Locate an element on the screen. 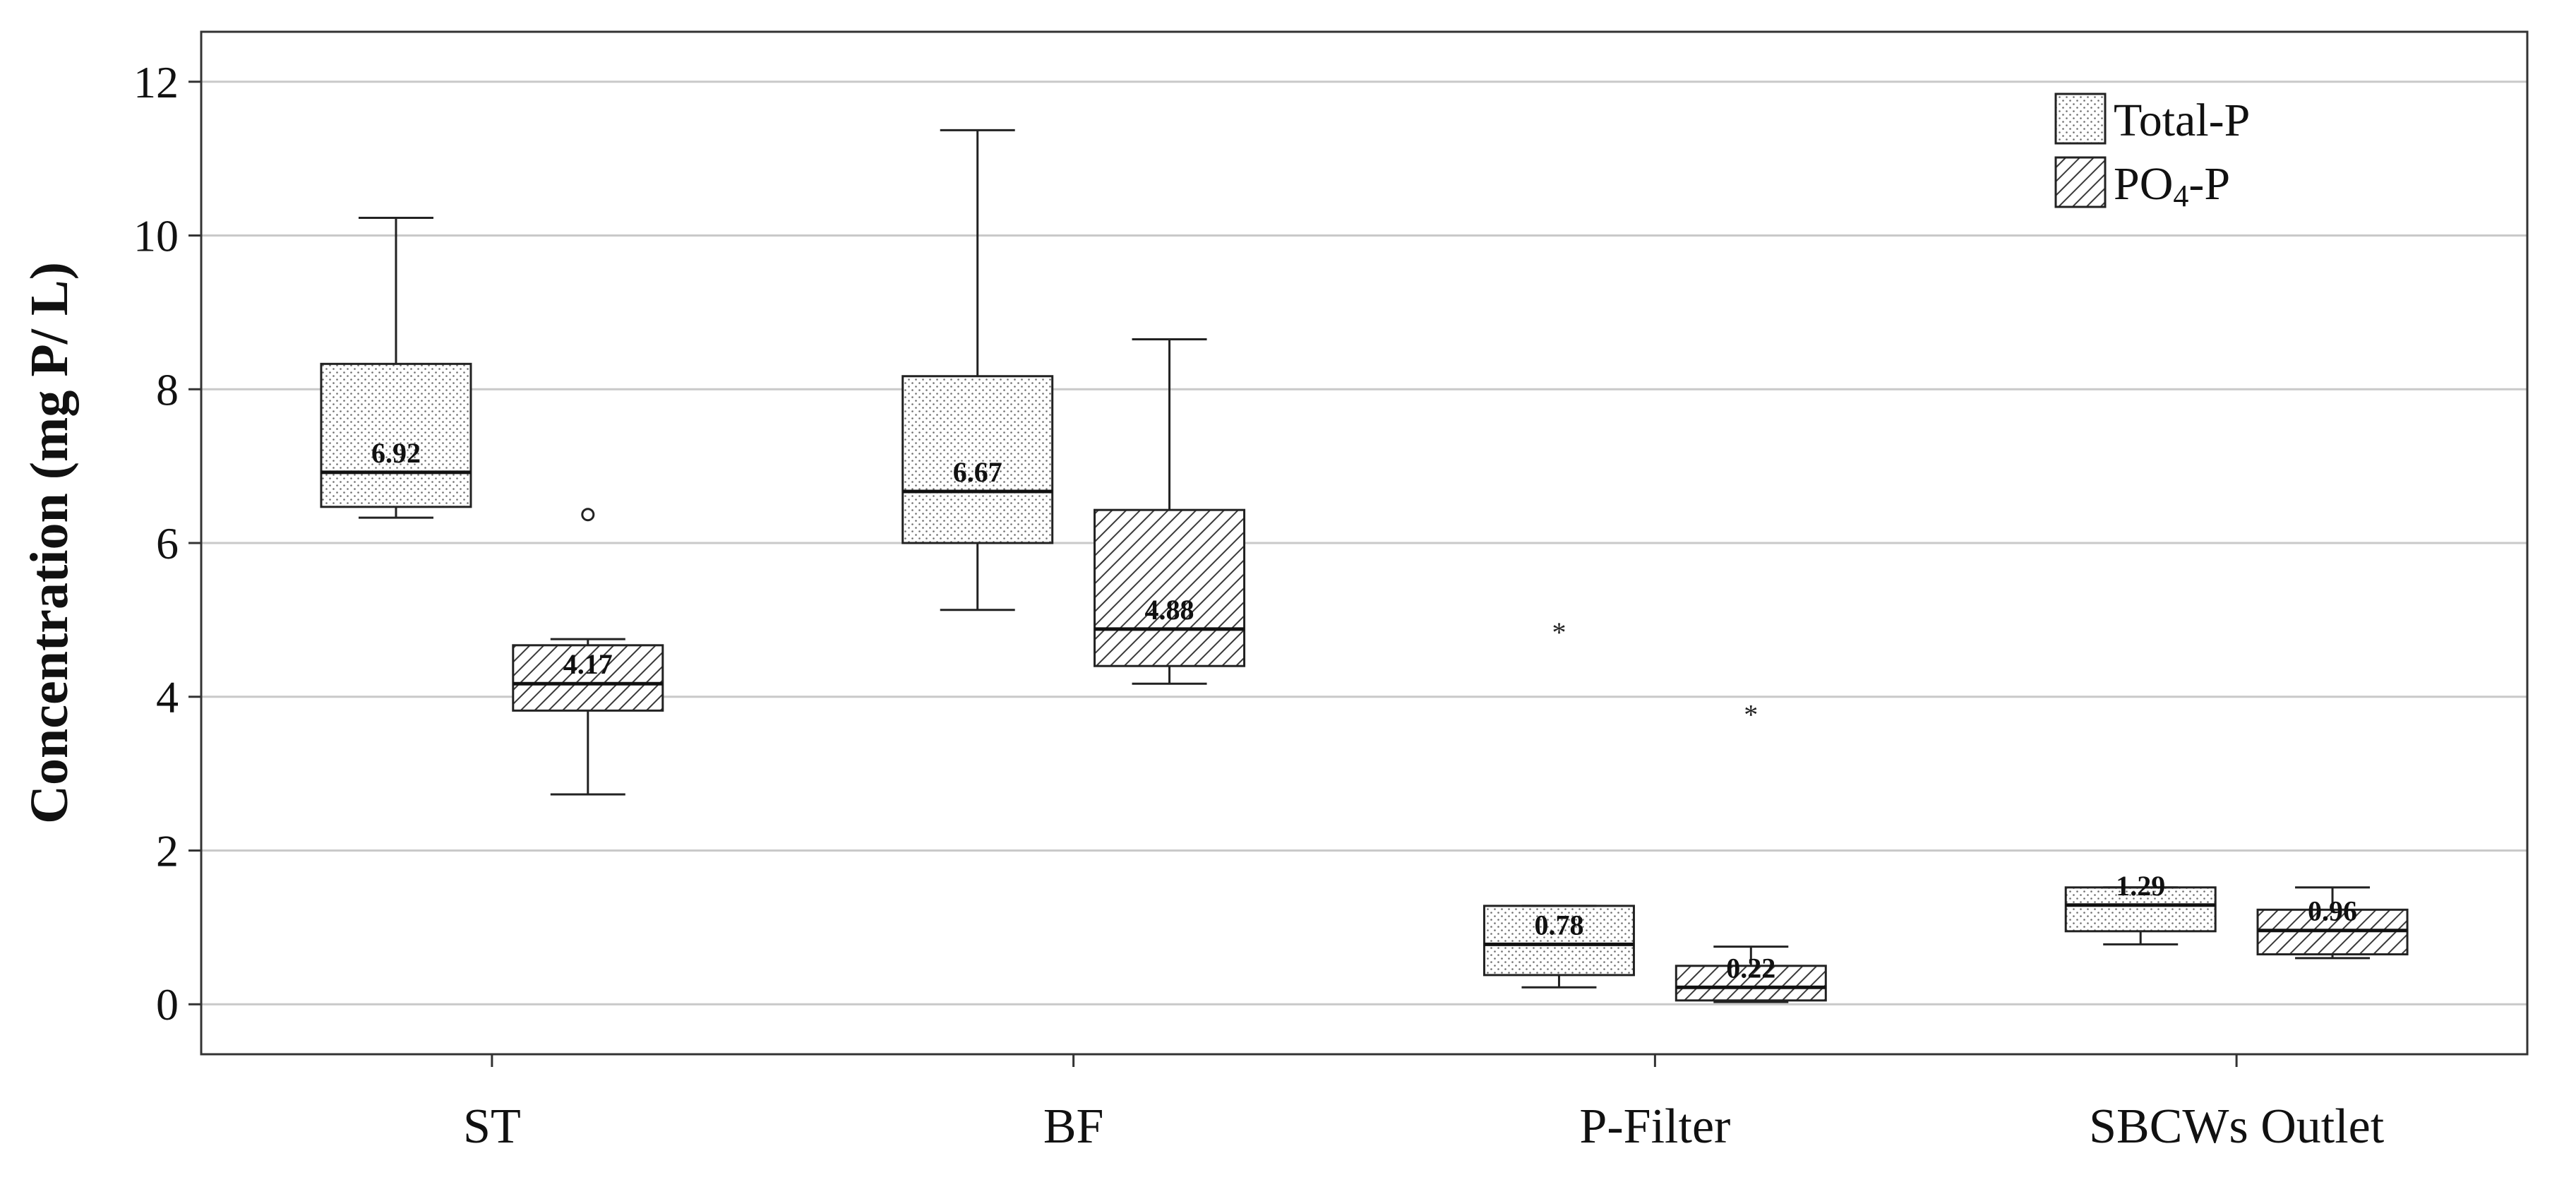 The width and height of the screenshot is (2576, 1187). ytick-label-8: 8 is located at coordinates (167, 389).